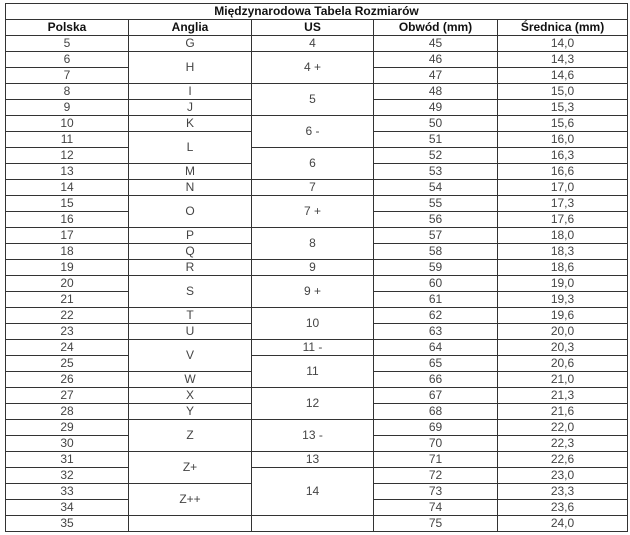 This screenshot has width=630, height=535. Describe the element at coordinates (190, 331) in the screenshot. I see `cell-anglia: U` at that location.